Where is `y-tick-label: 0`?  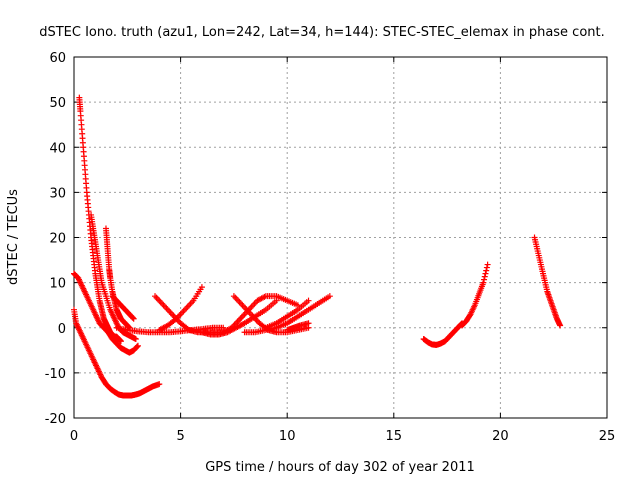
y-tick-label: 0 is located at coordinates (62, 329).